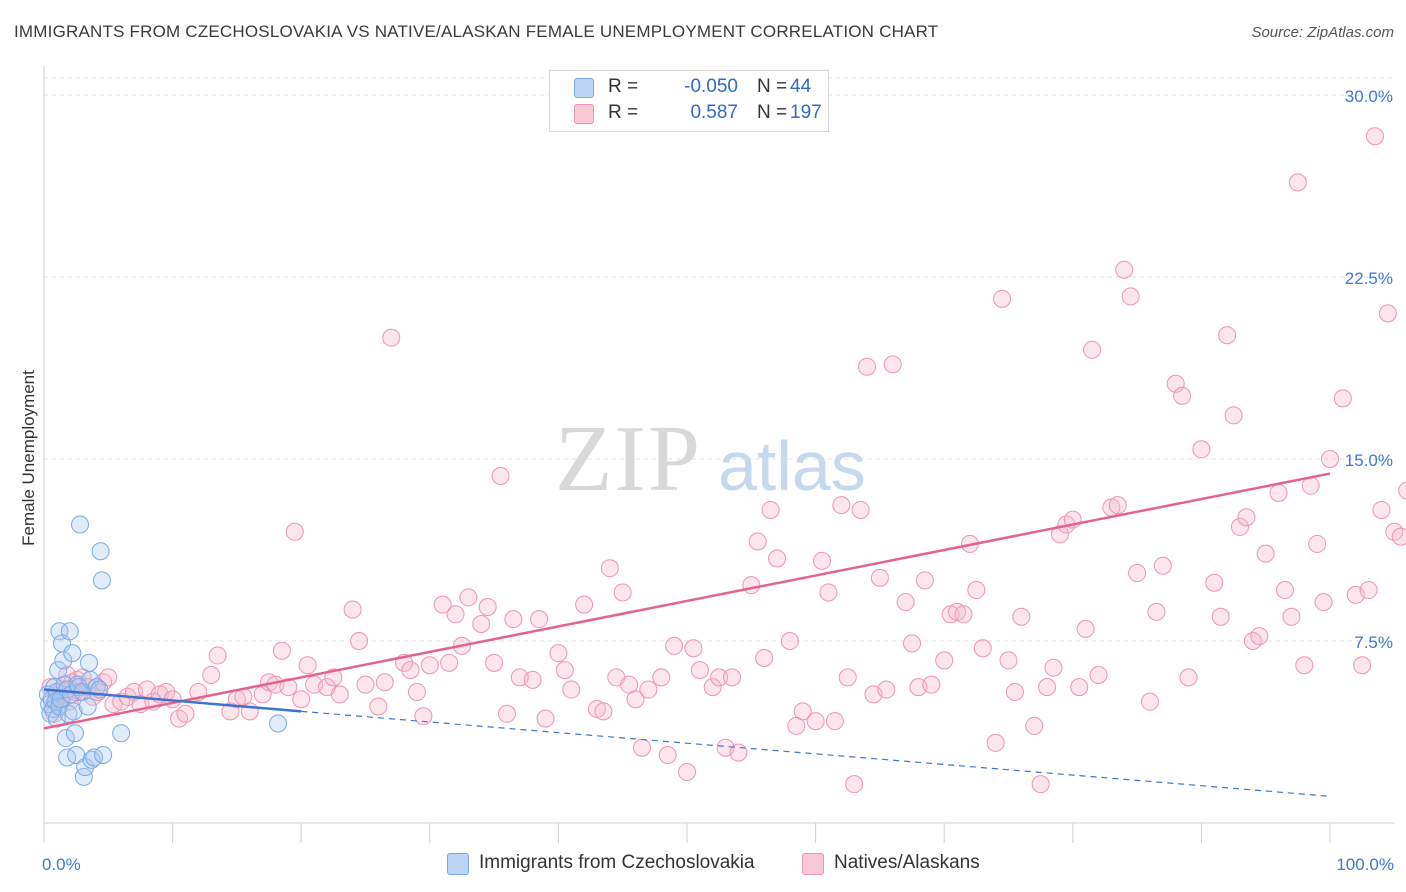  I want to click on bottom-legend-swatch-blue, so click(458, 864).